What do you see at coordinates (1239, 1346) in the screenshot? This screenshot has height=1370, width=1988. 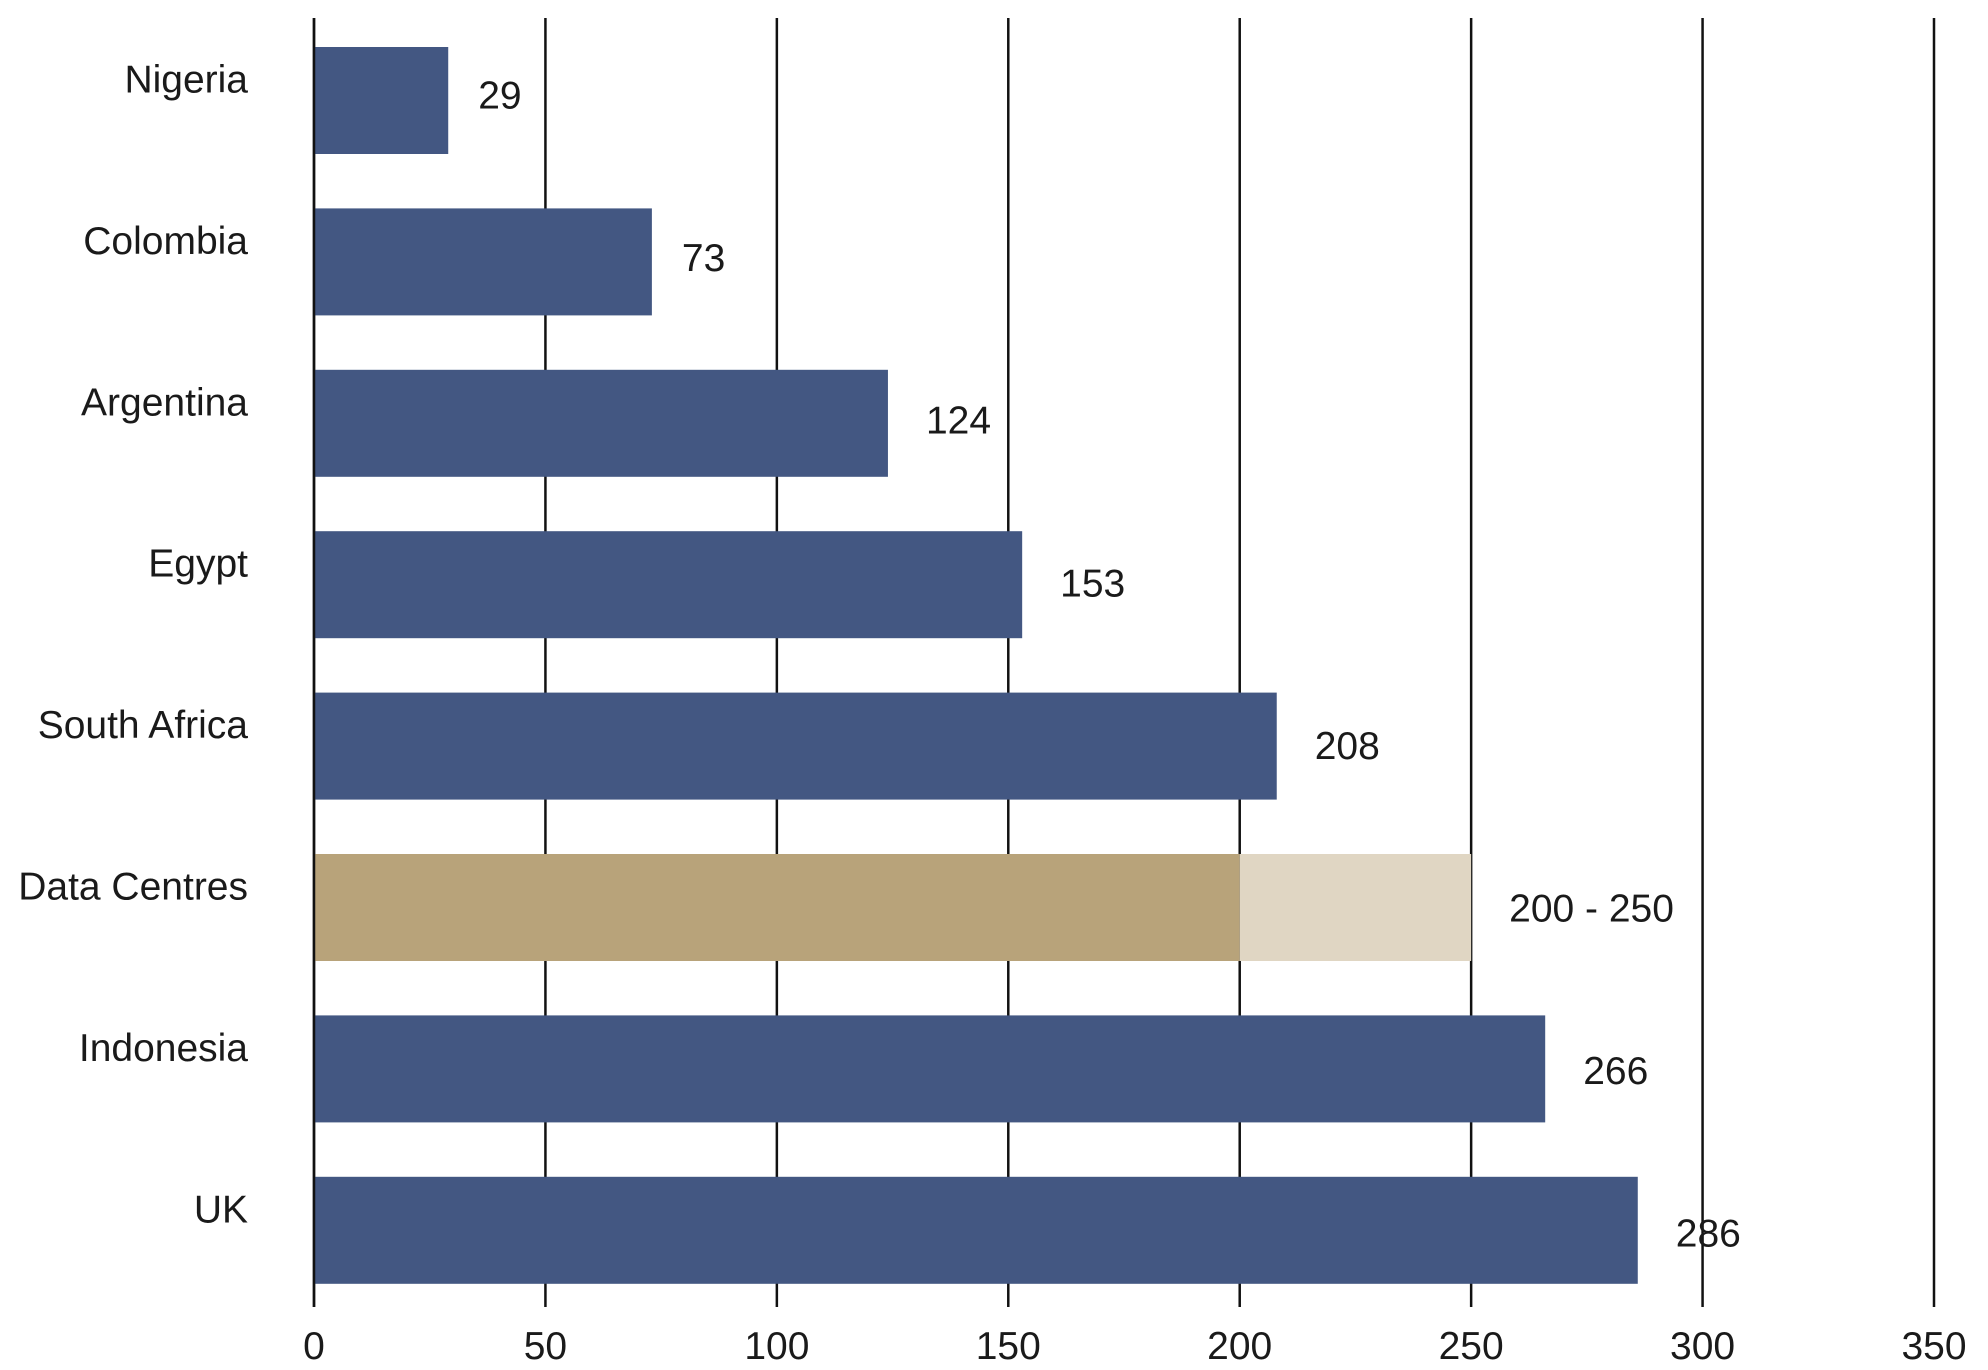 I see `x-tick-label: 200` at bounding box center [1239, 1346].